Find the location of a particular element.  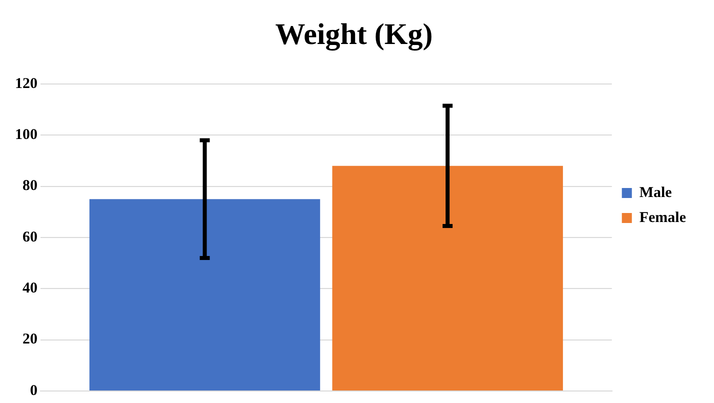

y-tick-label: 60 is located at coordinates (30, 237).